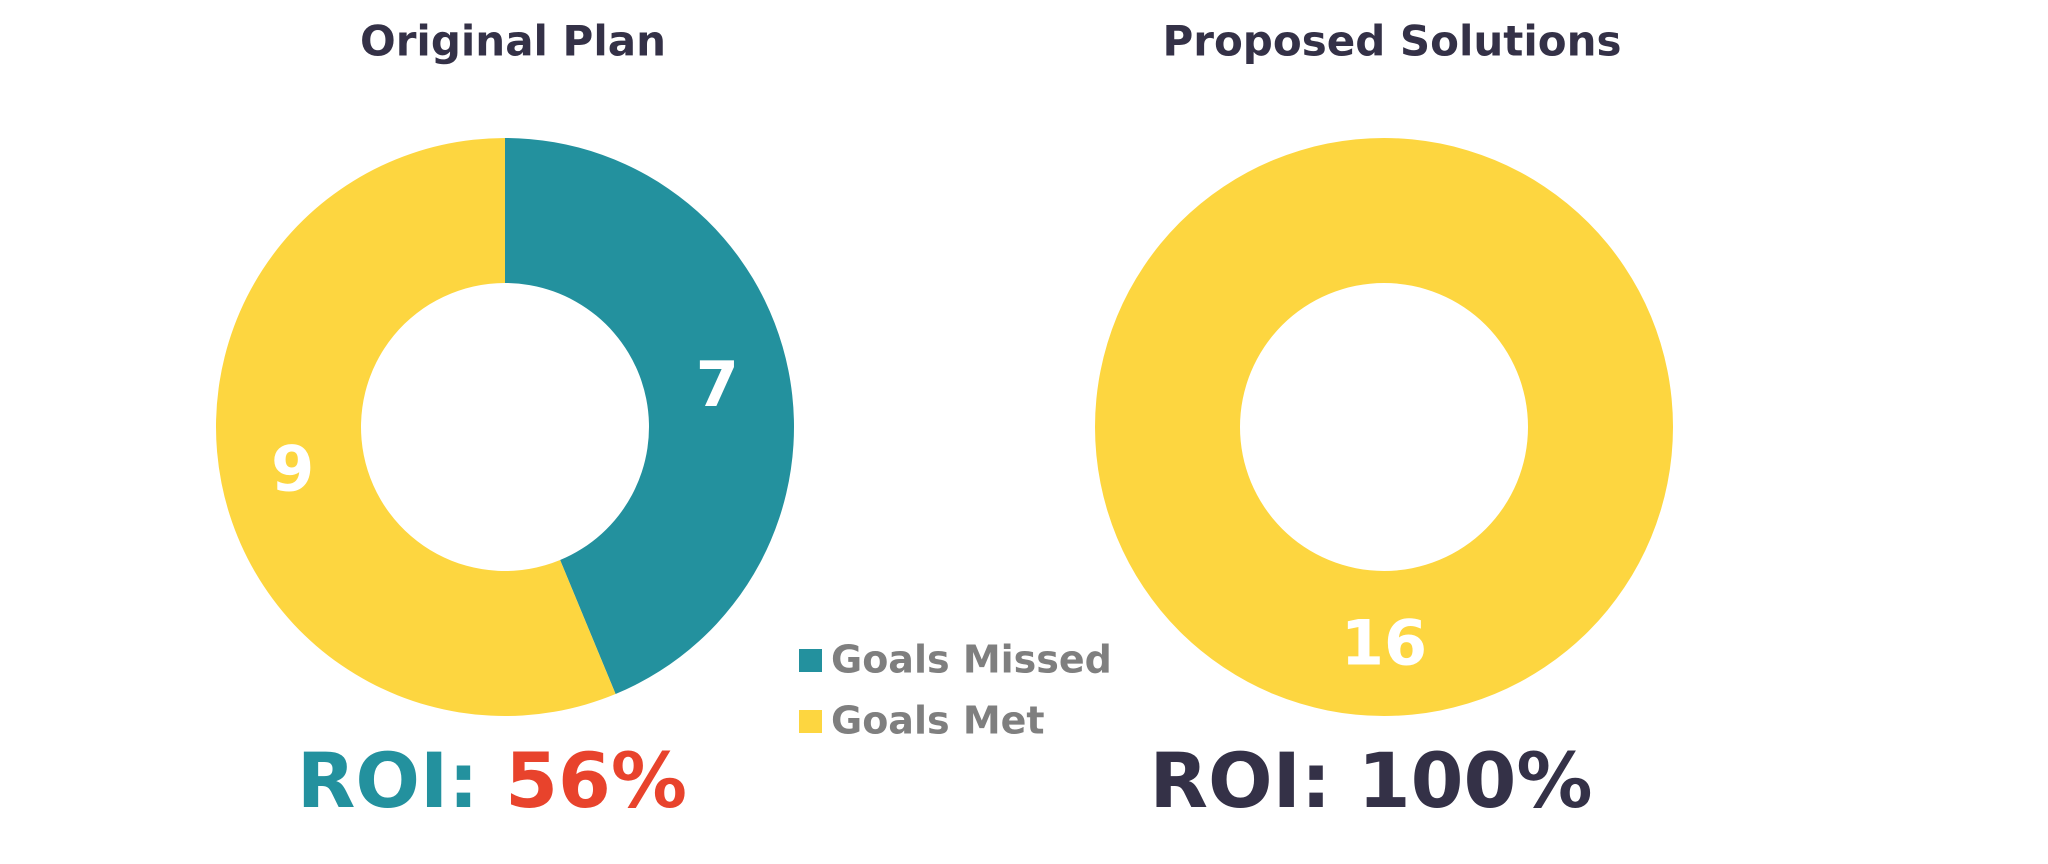 The width and height of the screenshot is (2048, 864). I want to click on chart-title: Original Plan, so click(513, 41).